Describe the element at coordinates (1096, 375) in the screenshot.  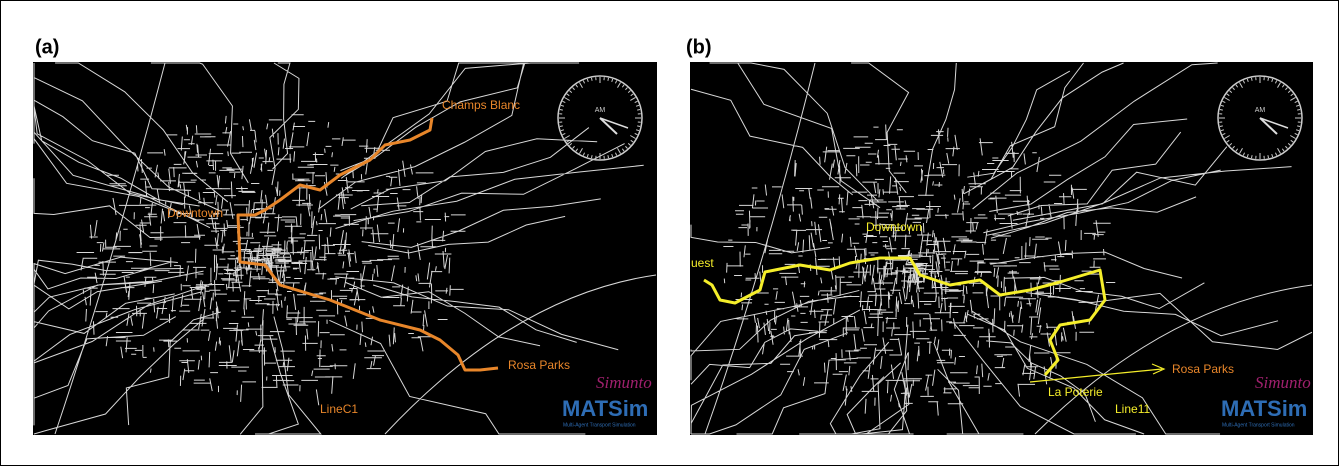
I see `arrow` at that location.